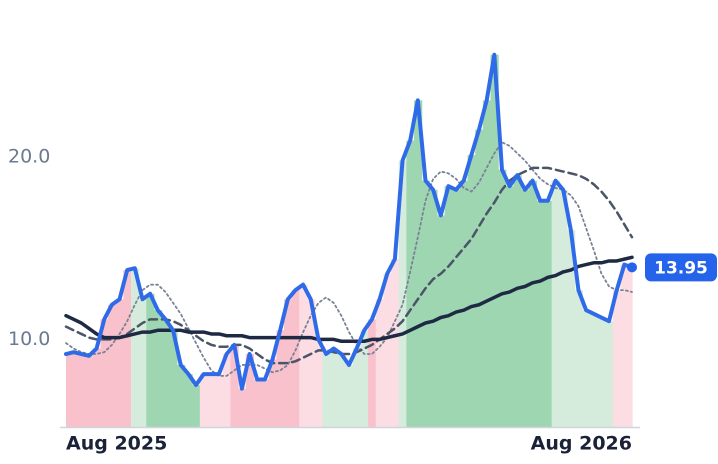 This screenshot has width=718, height=464. I want to click on x-tick-label: Aug 2026, so click(581, 444).